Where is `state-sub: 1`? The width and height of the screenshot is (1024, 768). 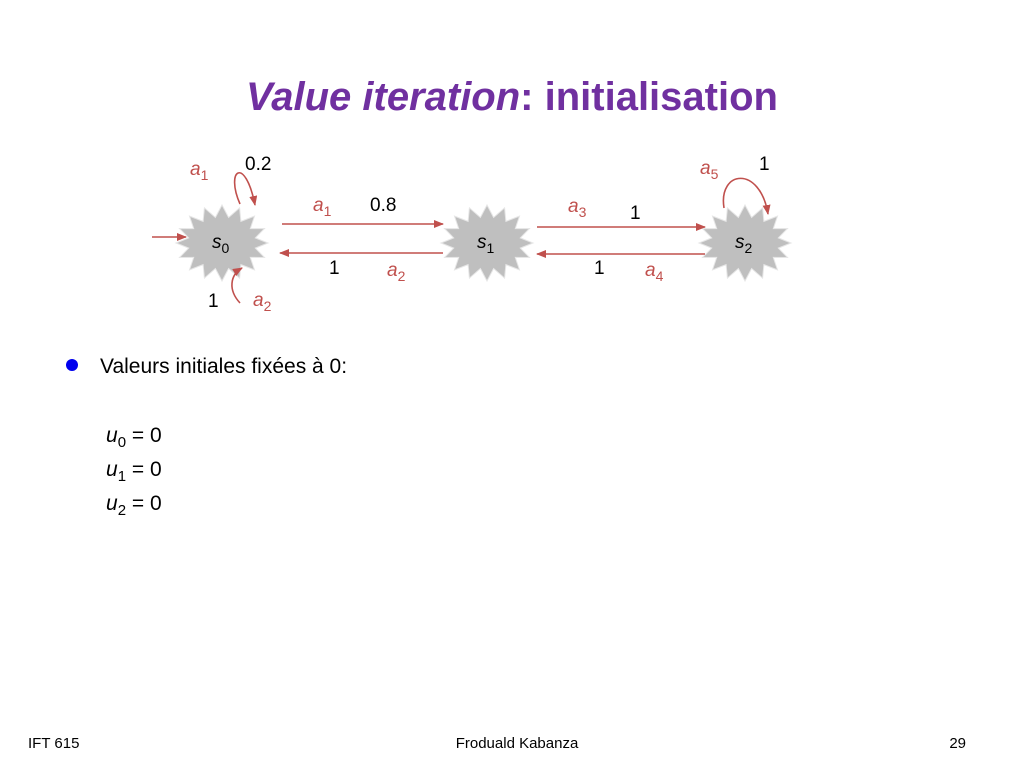 state-sub: 1 is located at coordinates (491, 248).